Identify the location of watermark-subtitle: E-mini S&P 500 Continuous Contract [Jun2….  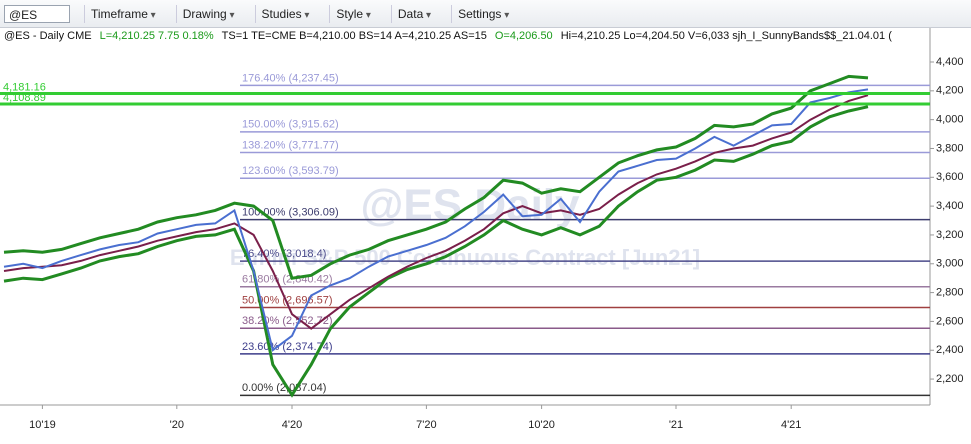
(465, 257).